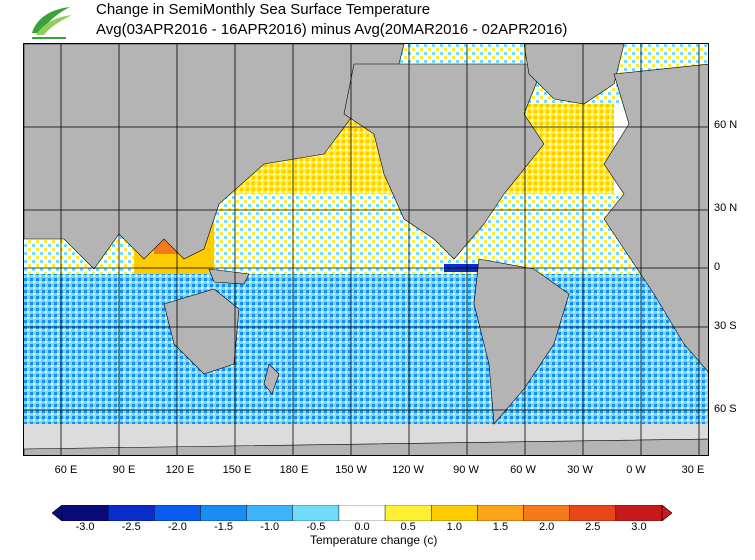 The height and width of the screenshot is (560, 755). Describe the element at coordinates (131, 527) in the screenshot. I see `colorbar-tick-label: -2.5` at that location.